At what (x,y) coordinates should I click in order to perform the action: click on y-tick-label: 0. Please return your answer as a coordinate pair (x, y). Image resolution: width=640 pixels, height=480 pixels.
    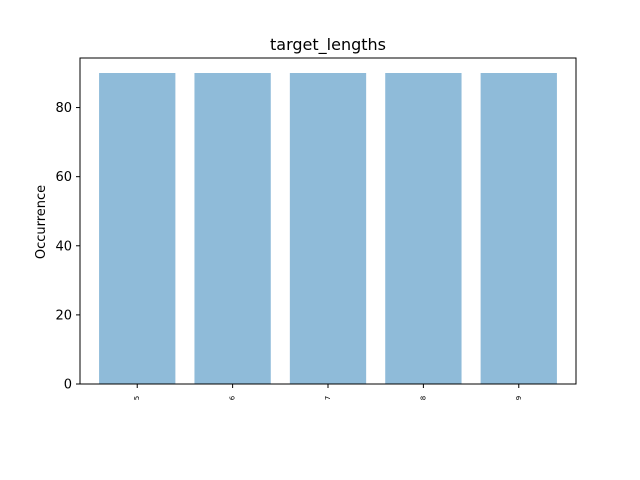
    Looking at the image, I should click on (68, 385).